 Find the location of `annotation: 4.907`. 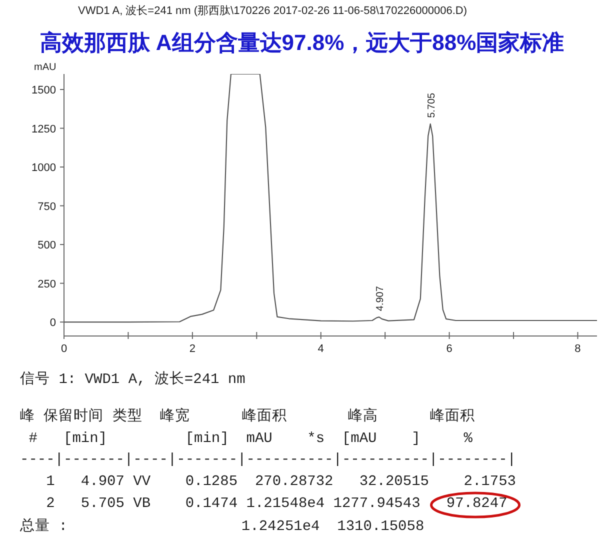

annotation: 4.907 is located at coordinates (380, 299).